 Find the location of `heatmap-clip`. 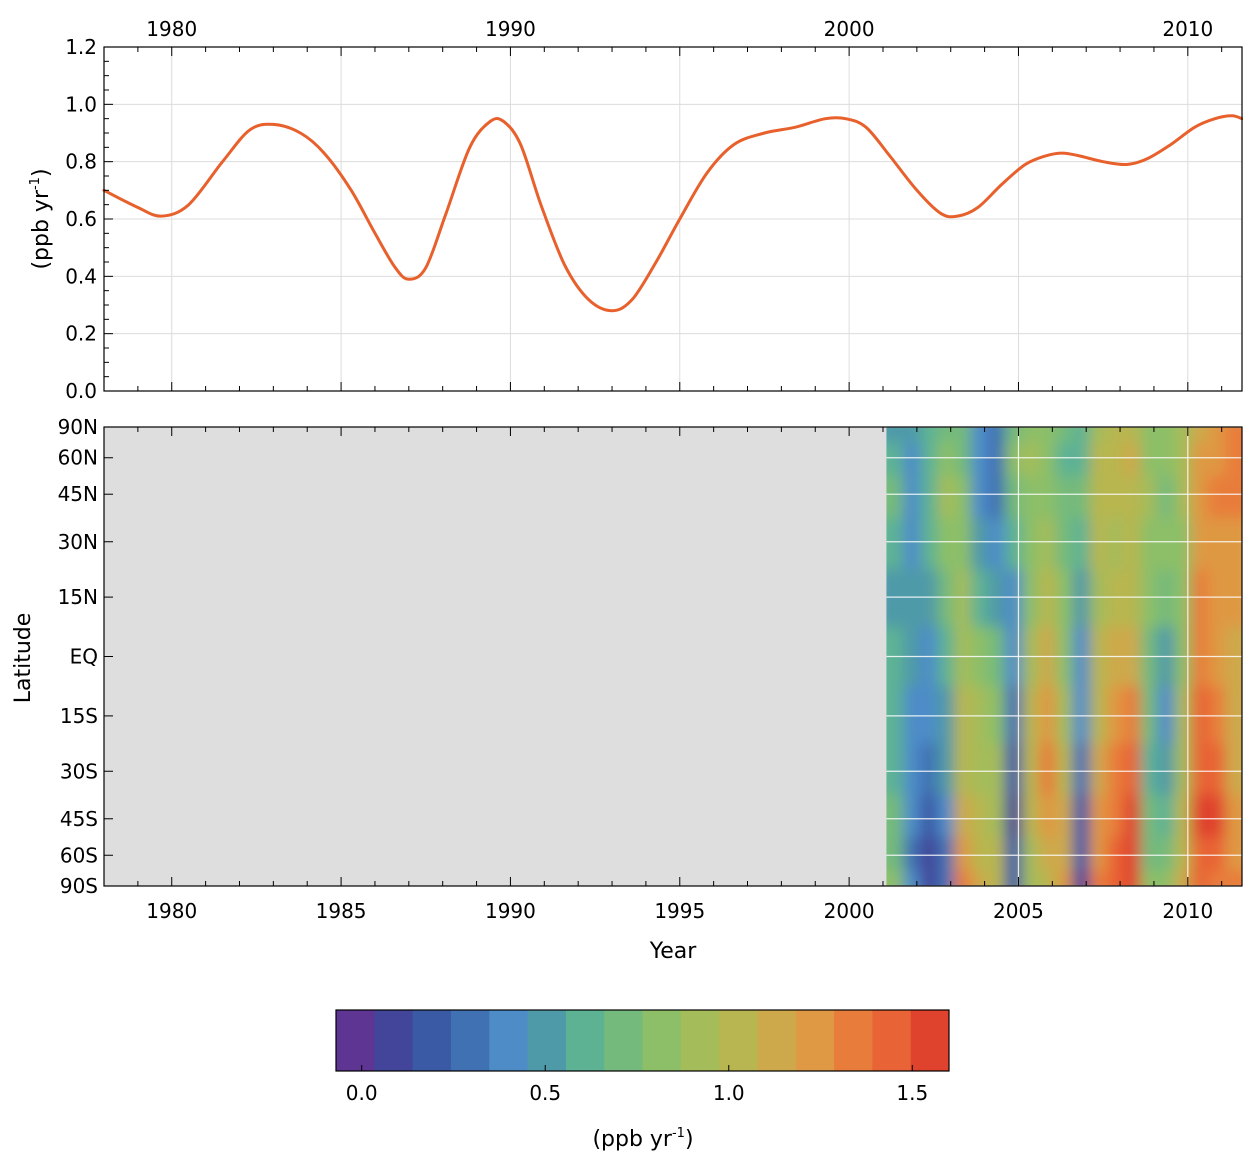

heatmap-clip is located at coordinates (1064, 656).